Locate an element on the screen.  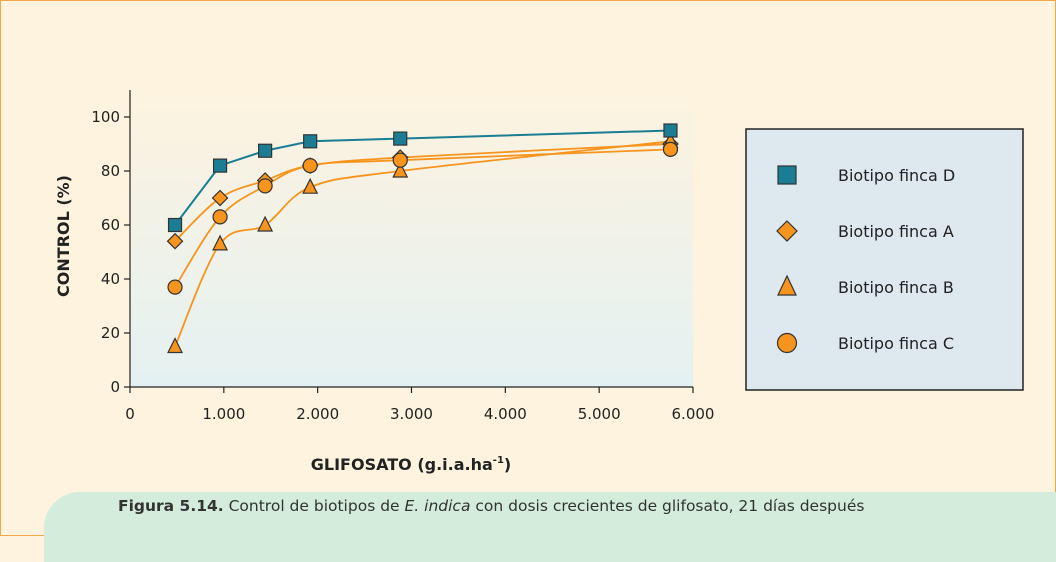
y-tick-label: 0 is located at coordinates (115, 387).